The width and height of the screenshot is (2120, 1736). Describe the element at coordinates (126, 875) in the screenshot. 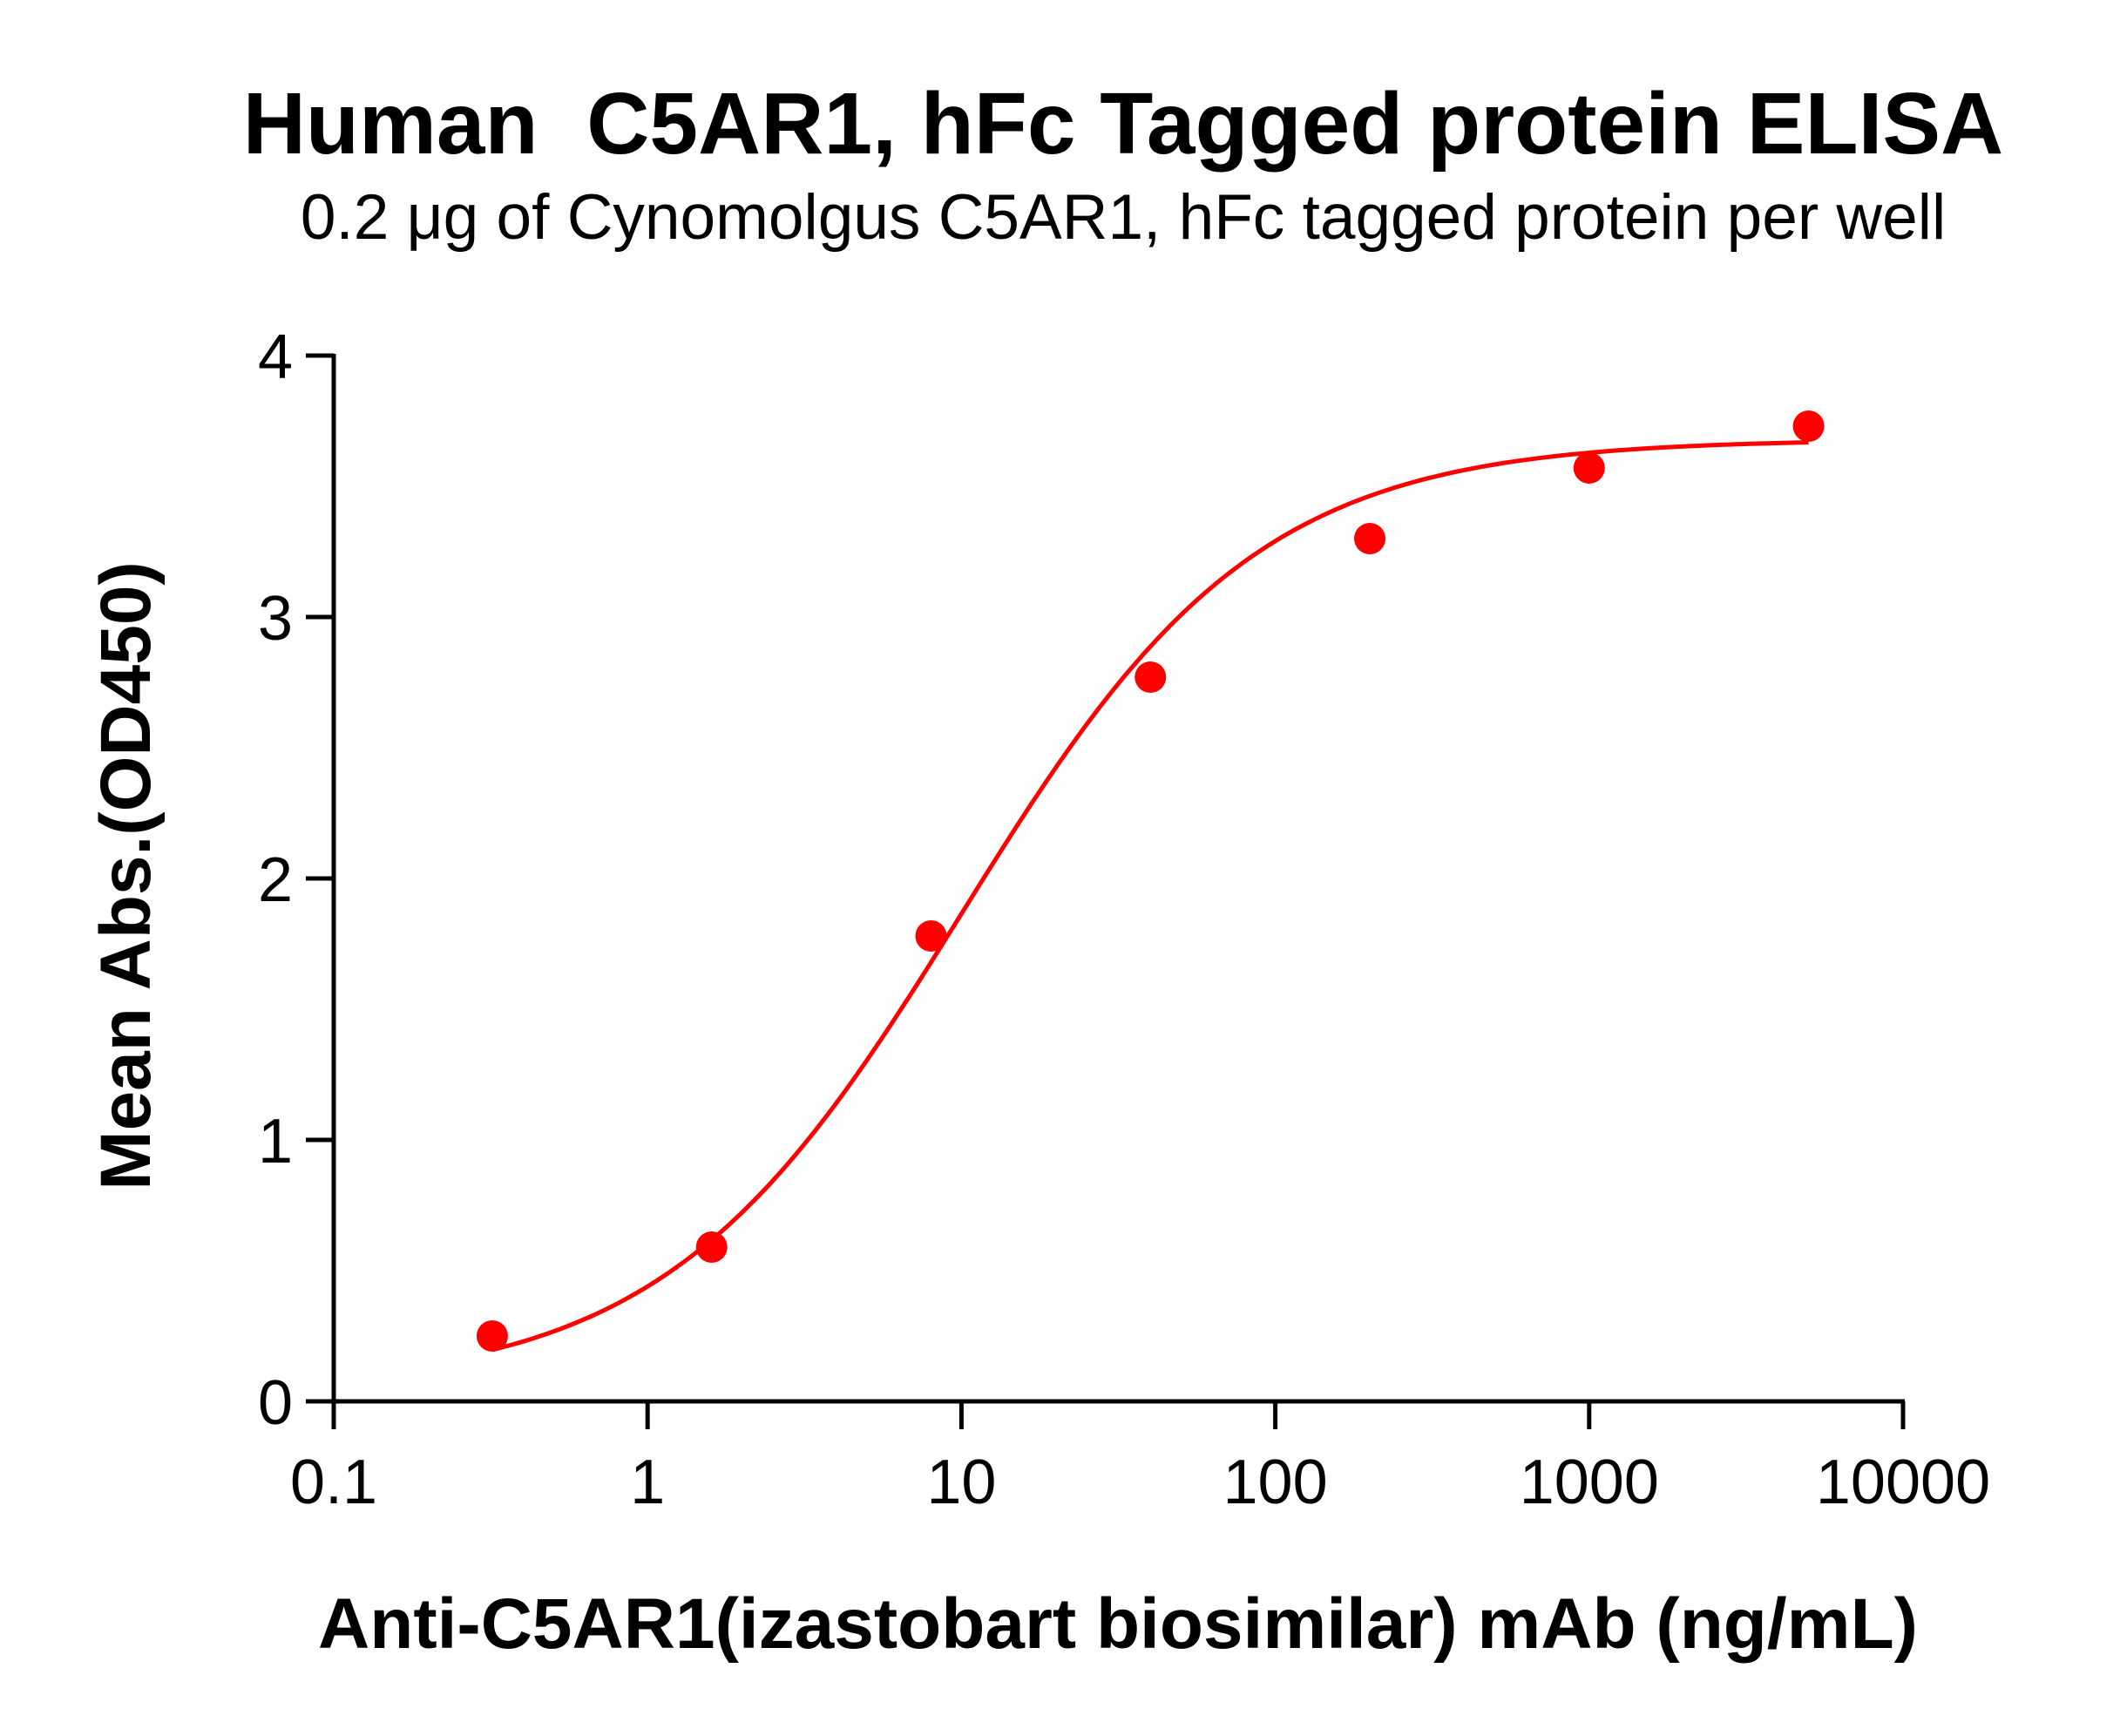

I see `y-axis-title: Mean Abs.(OD450)` at that location.